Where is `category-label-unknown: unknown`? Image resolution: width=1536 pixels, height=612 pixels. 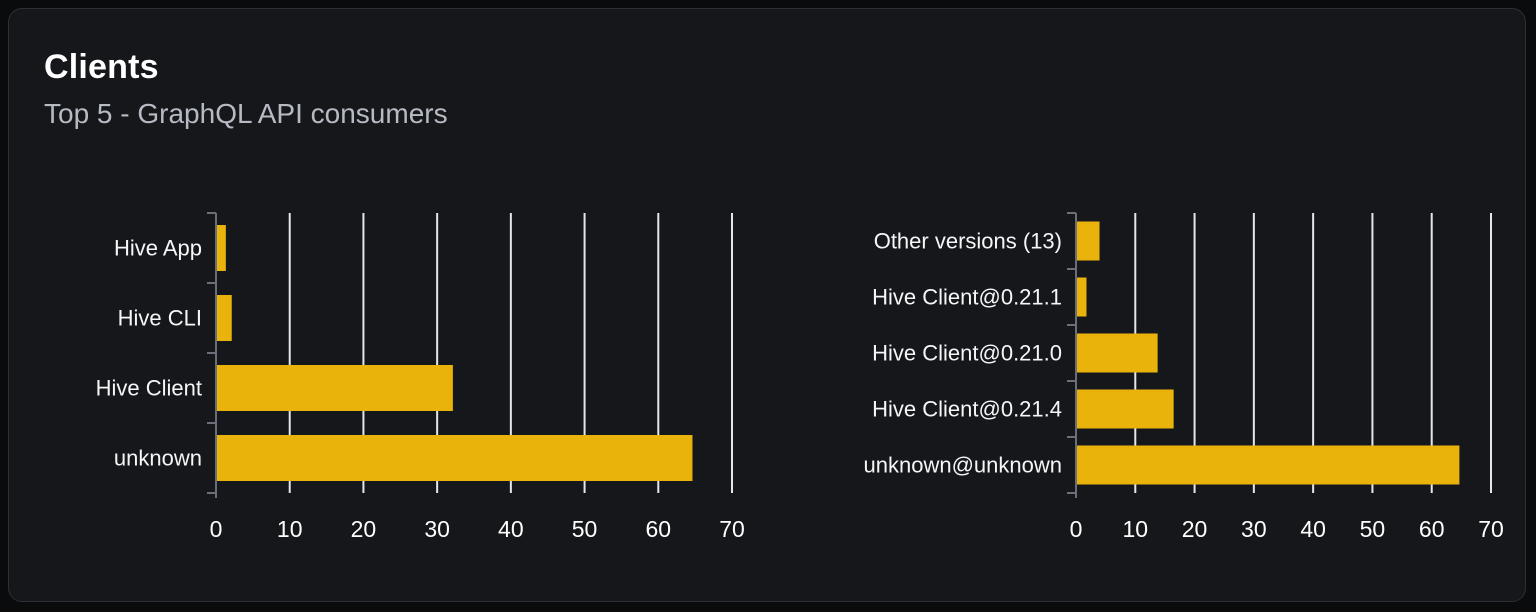 category-label-unknown: unknown is located at coordinates (158, 458).